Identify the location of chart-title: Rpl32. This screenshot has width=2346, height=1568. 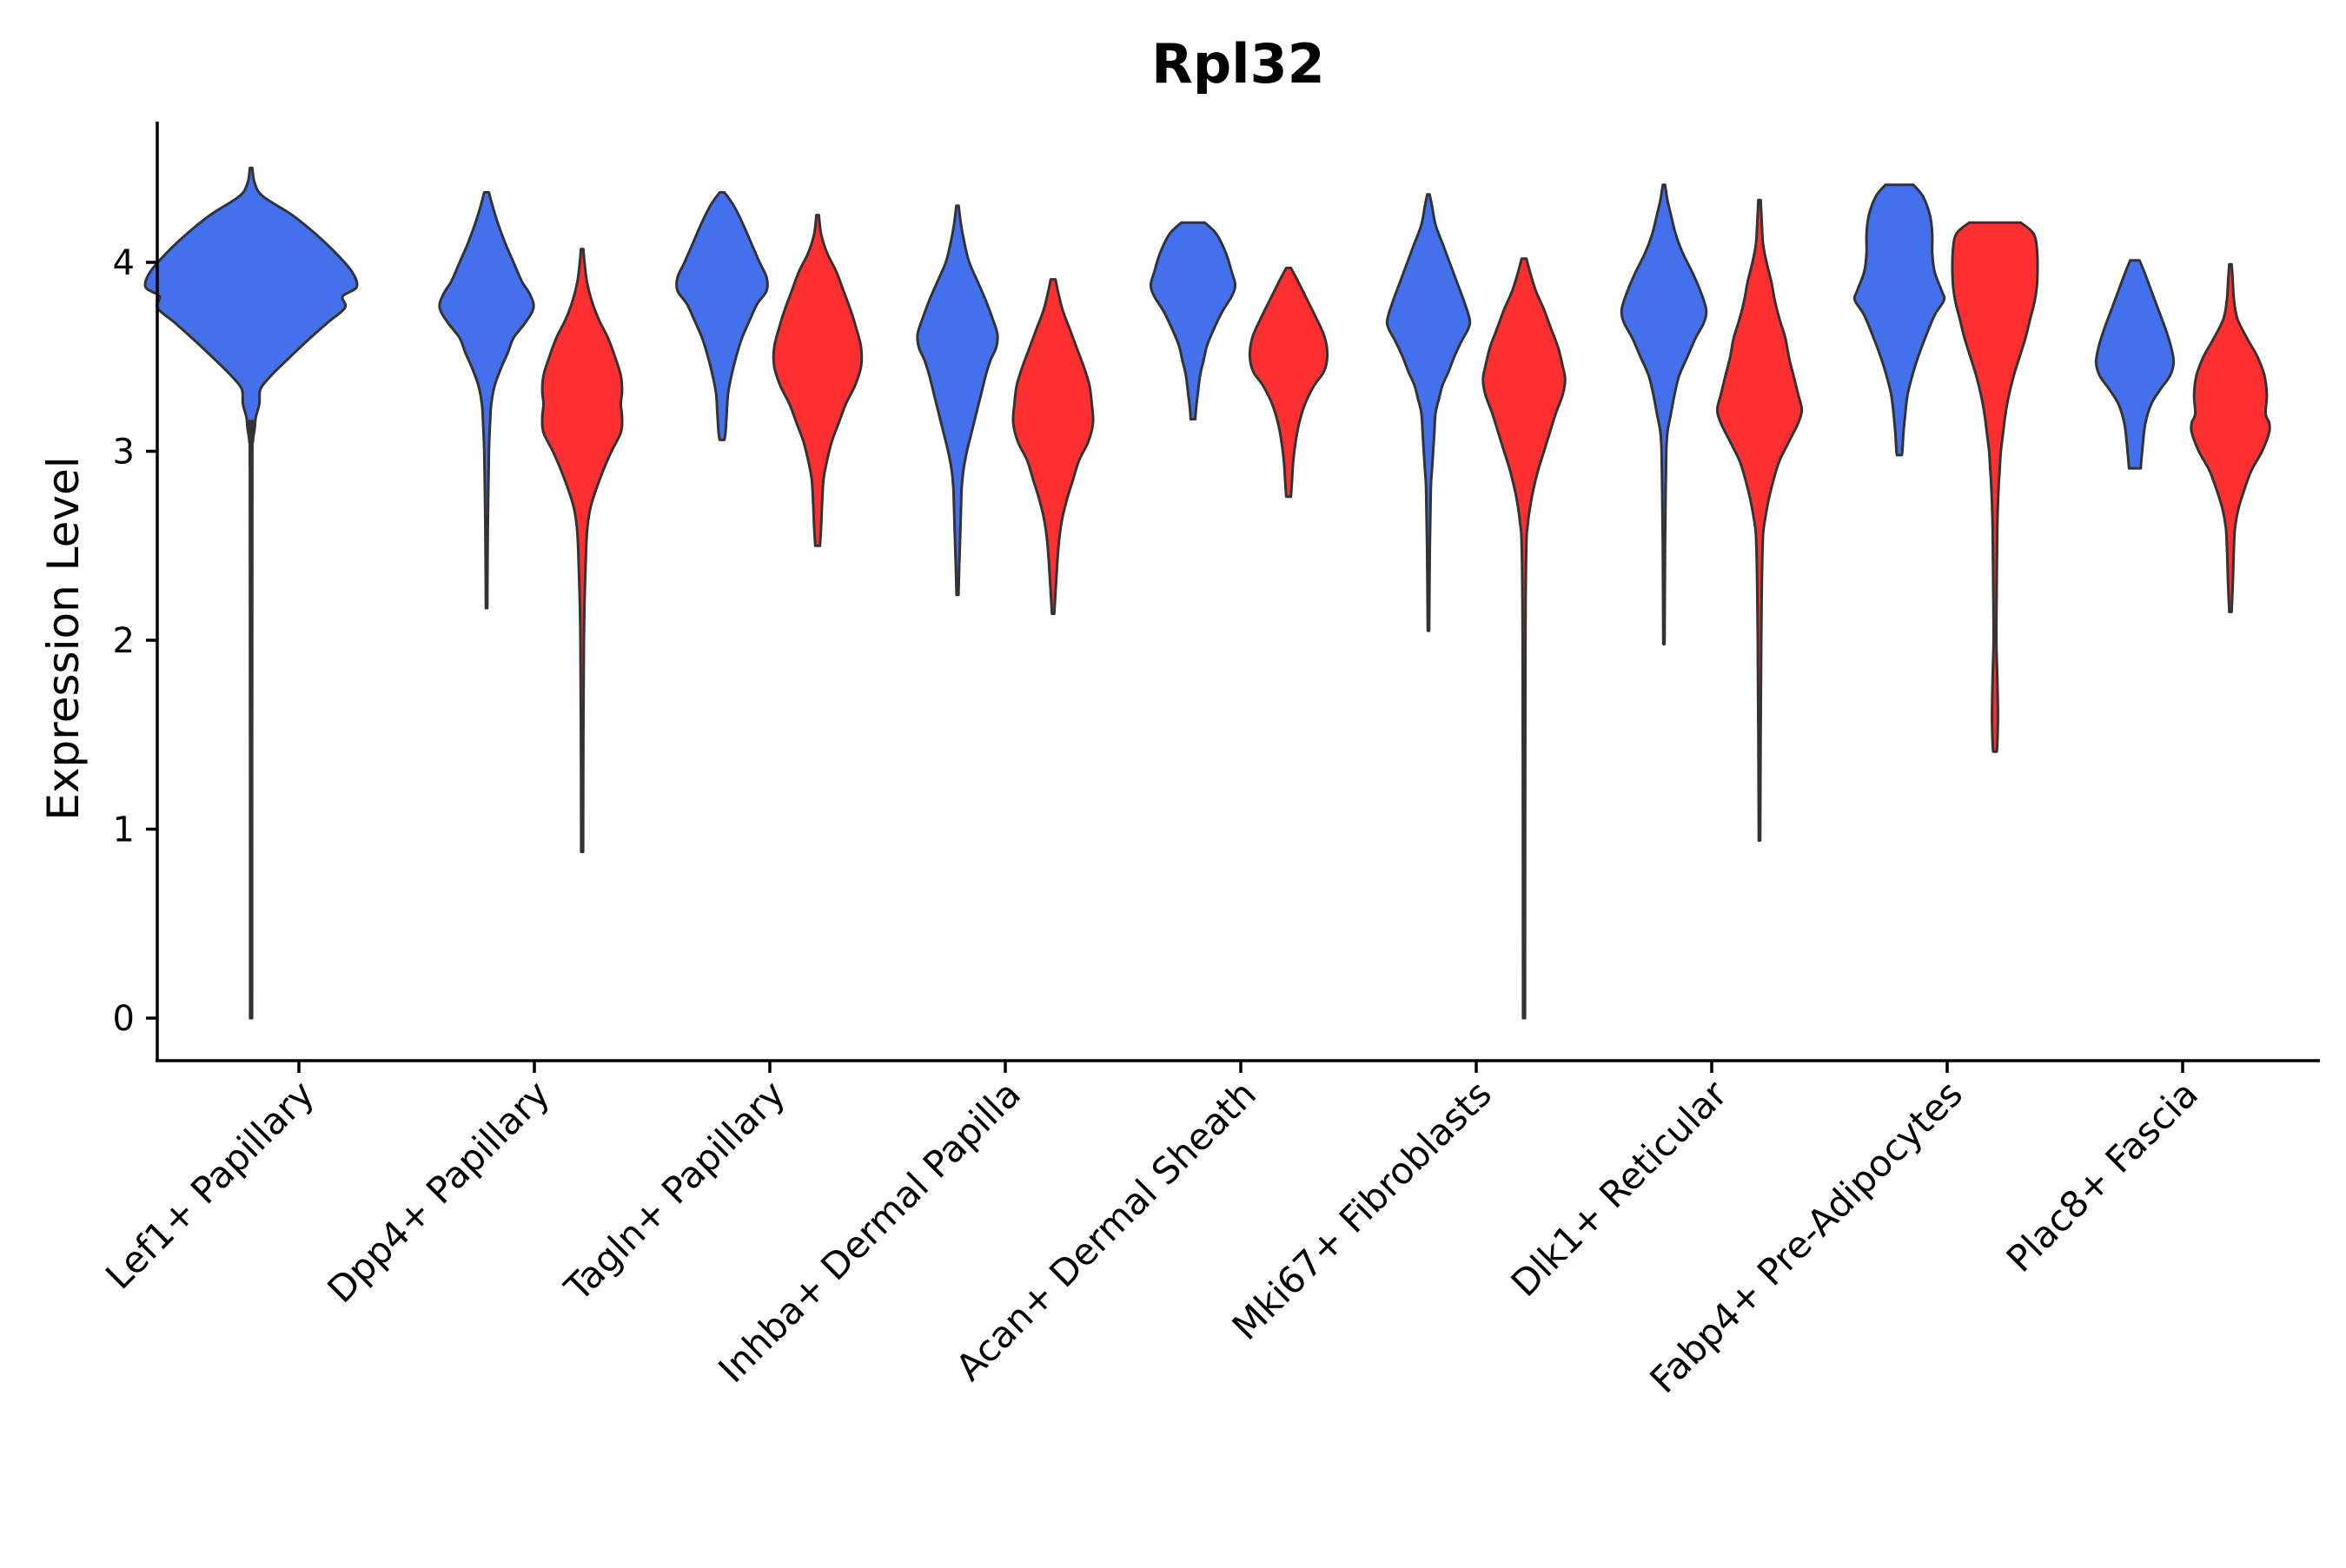
(1238, 64).